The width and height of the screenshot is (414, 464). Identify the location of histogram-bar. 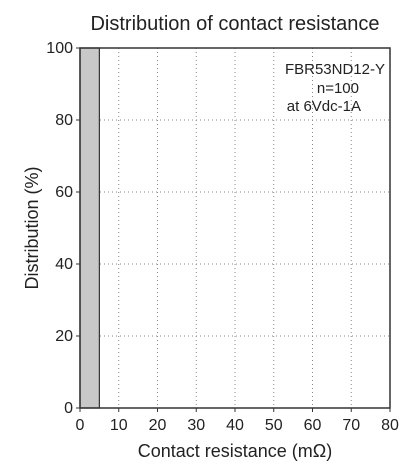
(89, 228).